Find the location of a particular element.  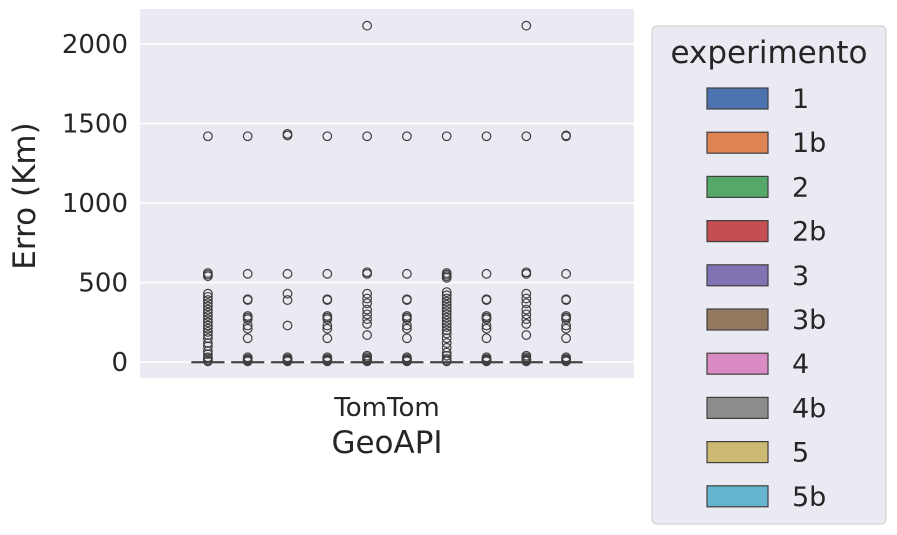

y-tick-label: 1000 is located at coordinates (95, 204).